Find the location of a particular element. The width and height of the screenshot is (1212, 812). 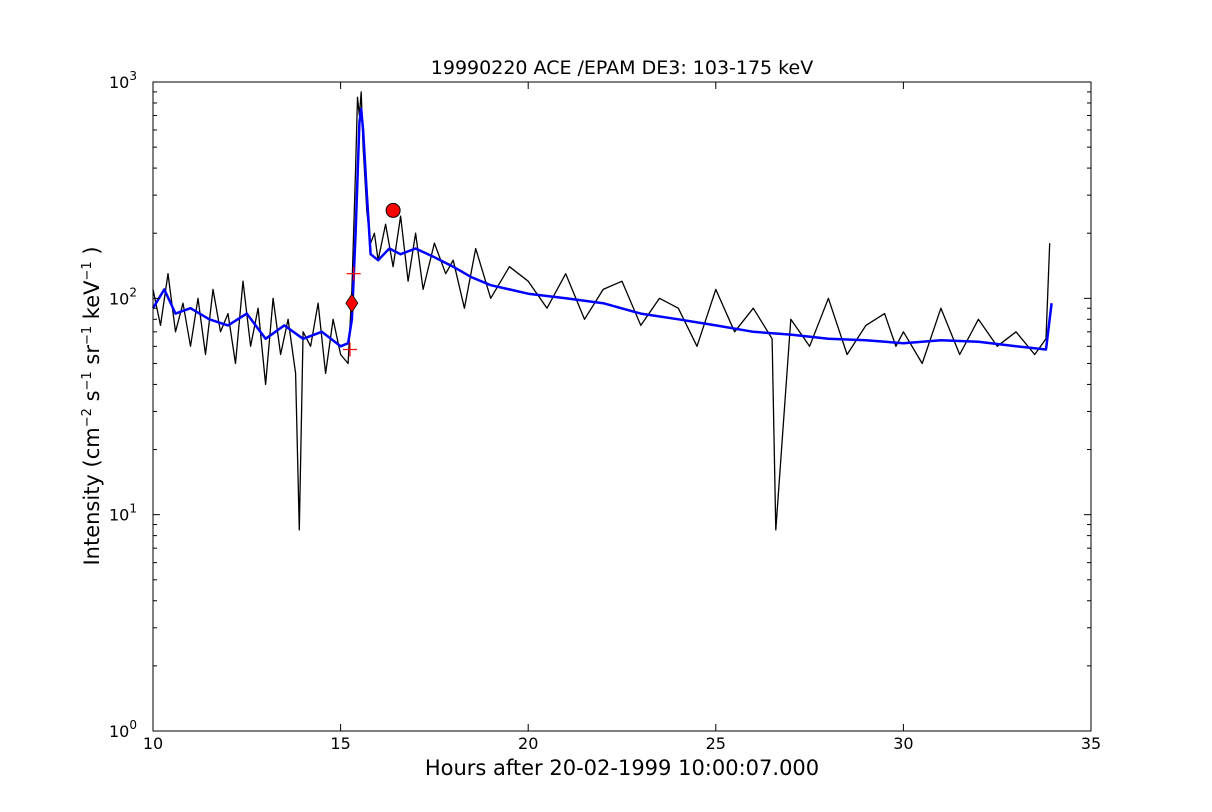

circle-marker is located at coordinates (393, 210).